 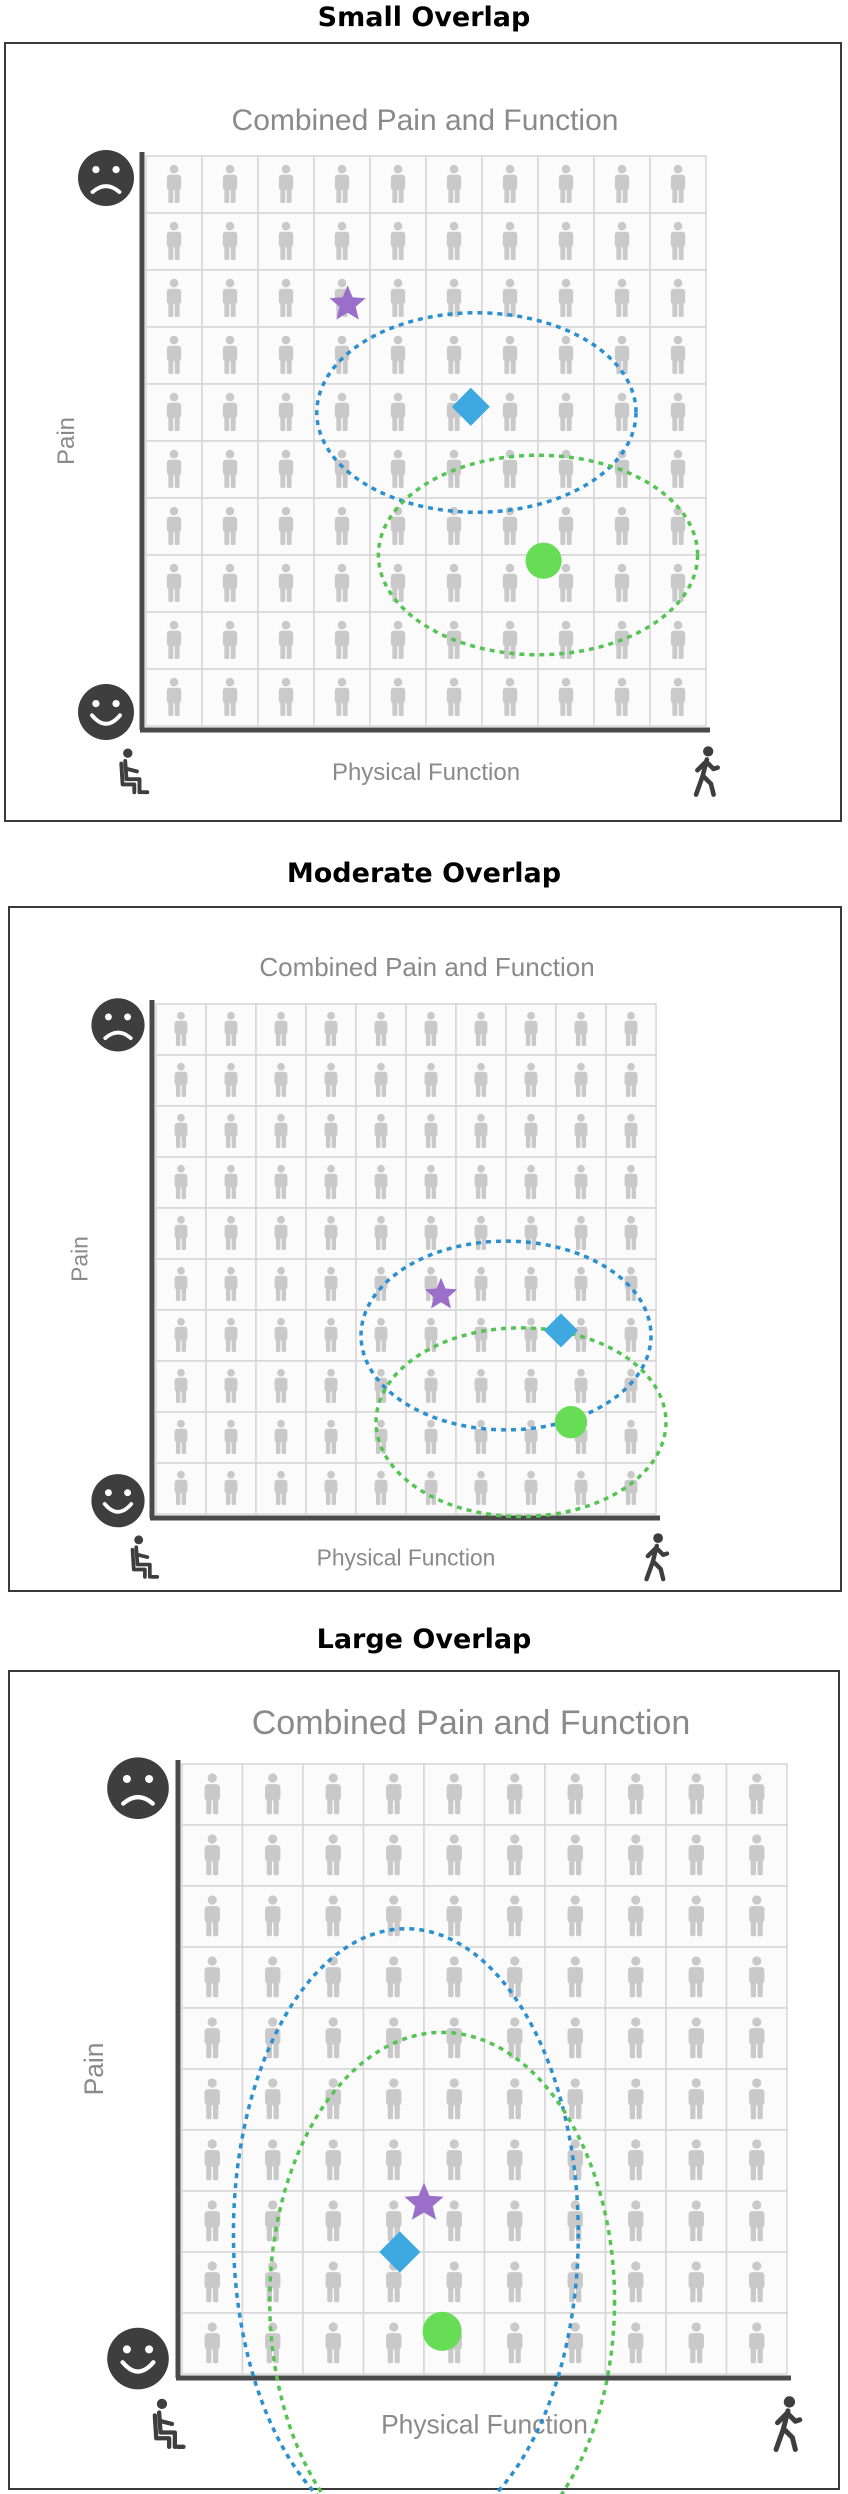 What do you see at coordinates (427, 967) in the screenshot?
I see `panel-title: Combined Pain and Function` at bounding box center [427, 967].